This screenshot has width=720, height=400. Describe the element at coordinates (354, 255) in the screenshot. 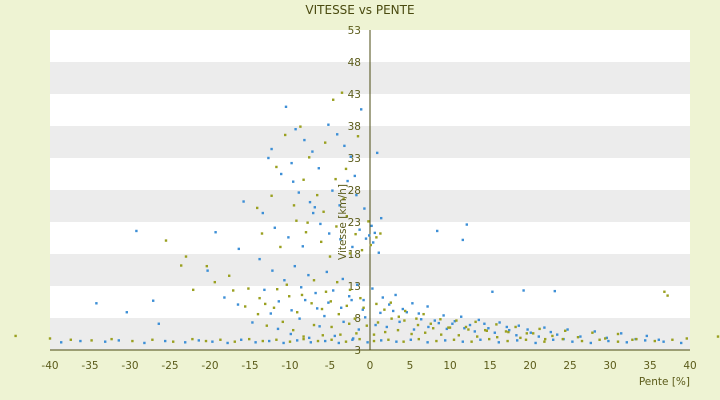

I see `y-tick-label: 18` at that location.